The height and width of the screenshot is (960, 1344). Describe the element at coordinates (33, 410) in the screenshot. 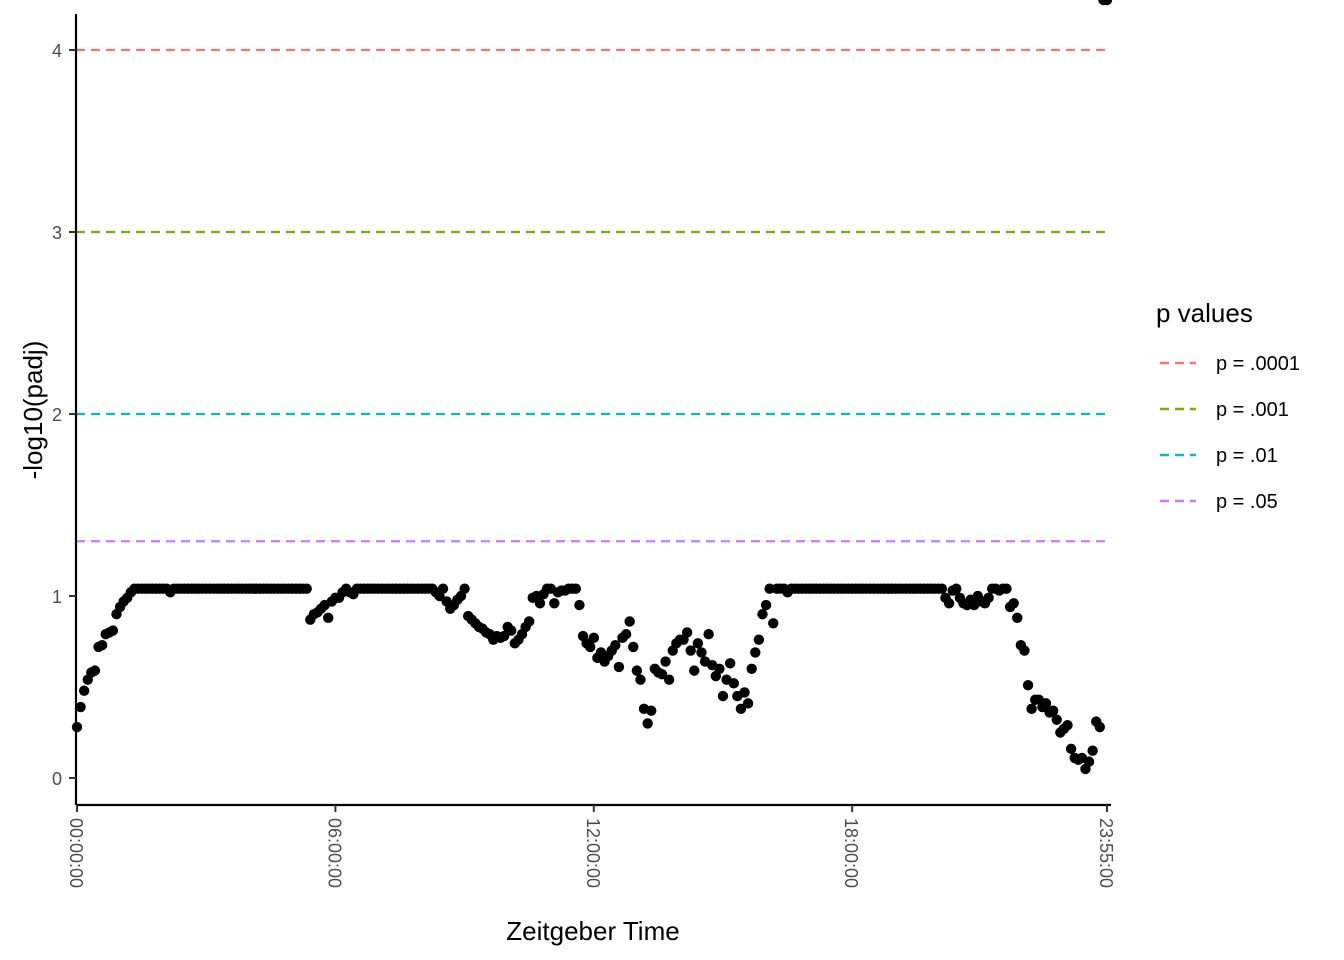

I see `y-axis-title: -log10(padj)` at that location.